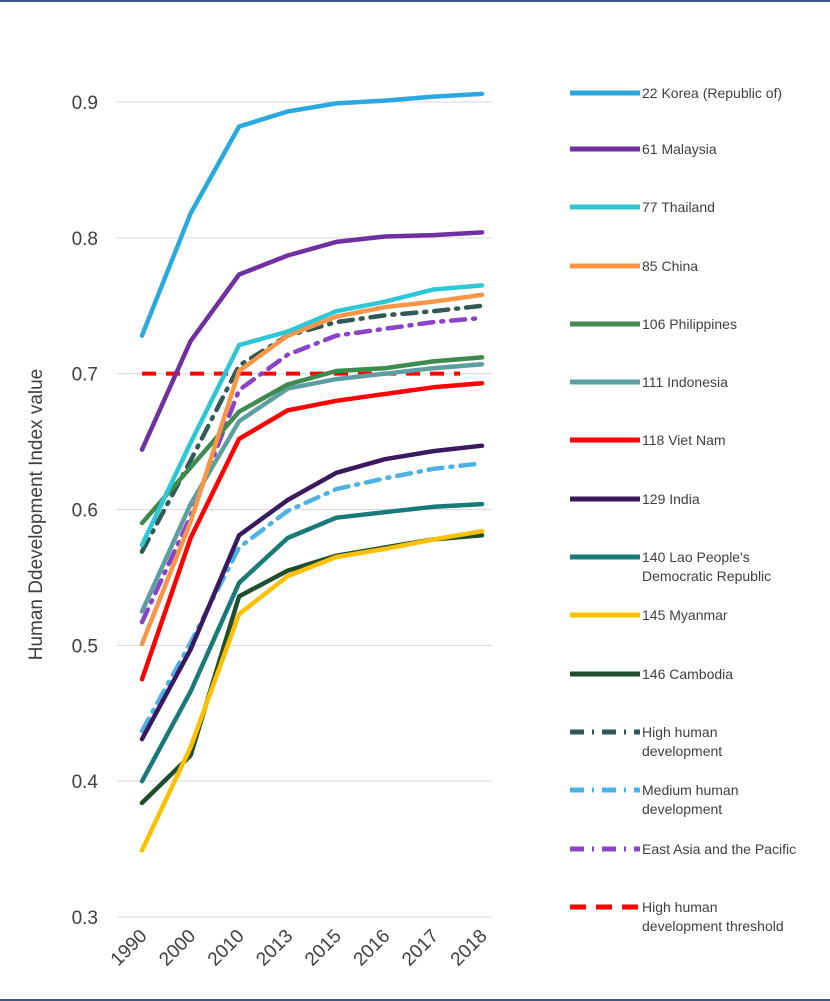 This screenshot has width=830, height=1001. What do you see at coordinates (85, 782) in the screenshot?
I see `y-tick-label: 0.4` at bounding box center [85, 782].